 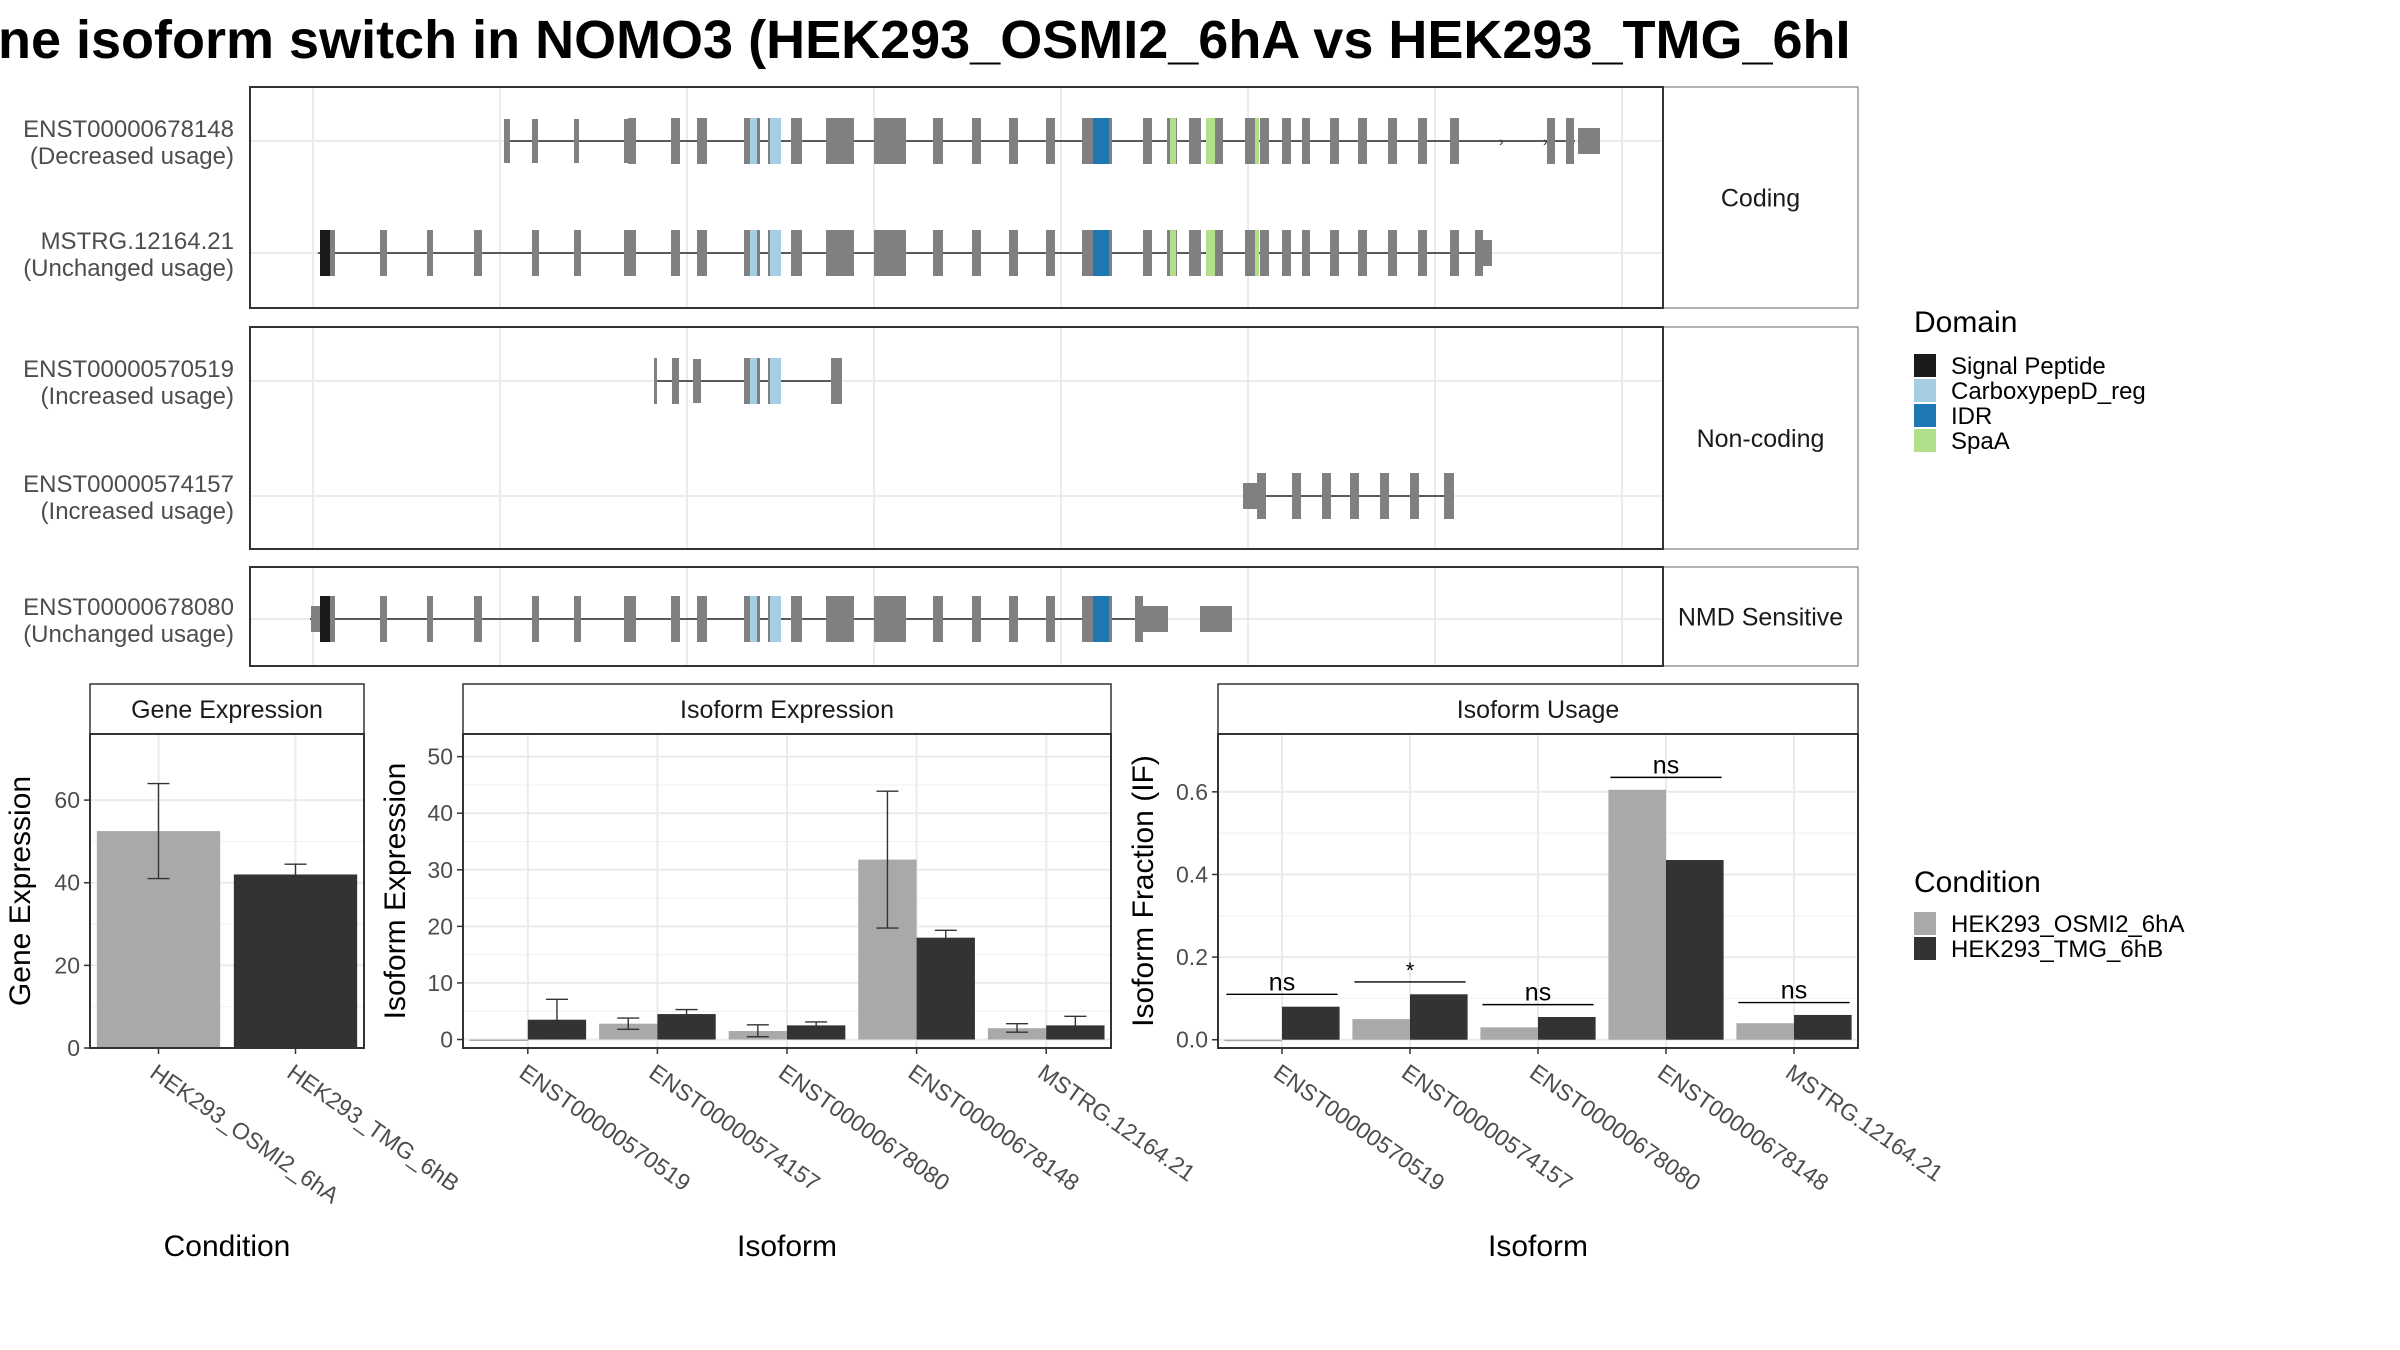 I want to click on chart-title: Isoform Usage, so click(x=1538, y=710).